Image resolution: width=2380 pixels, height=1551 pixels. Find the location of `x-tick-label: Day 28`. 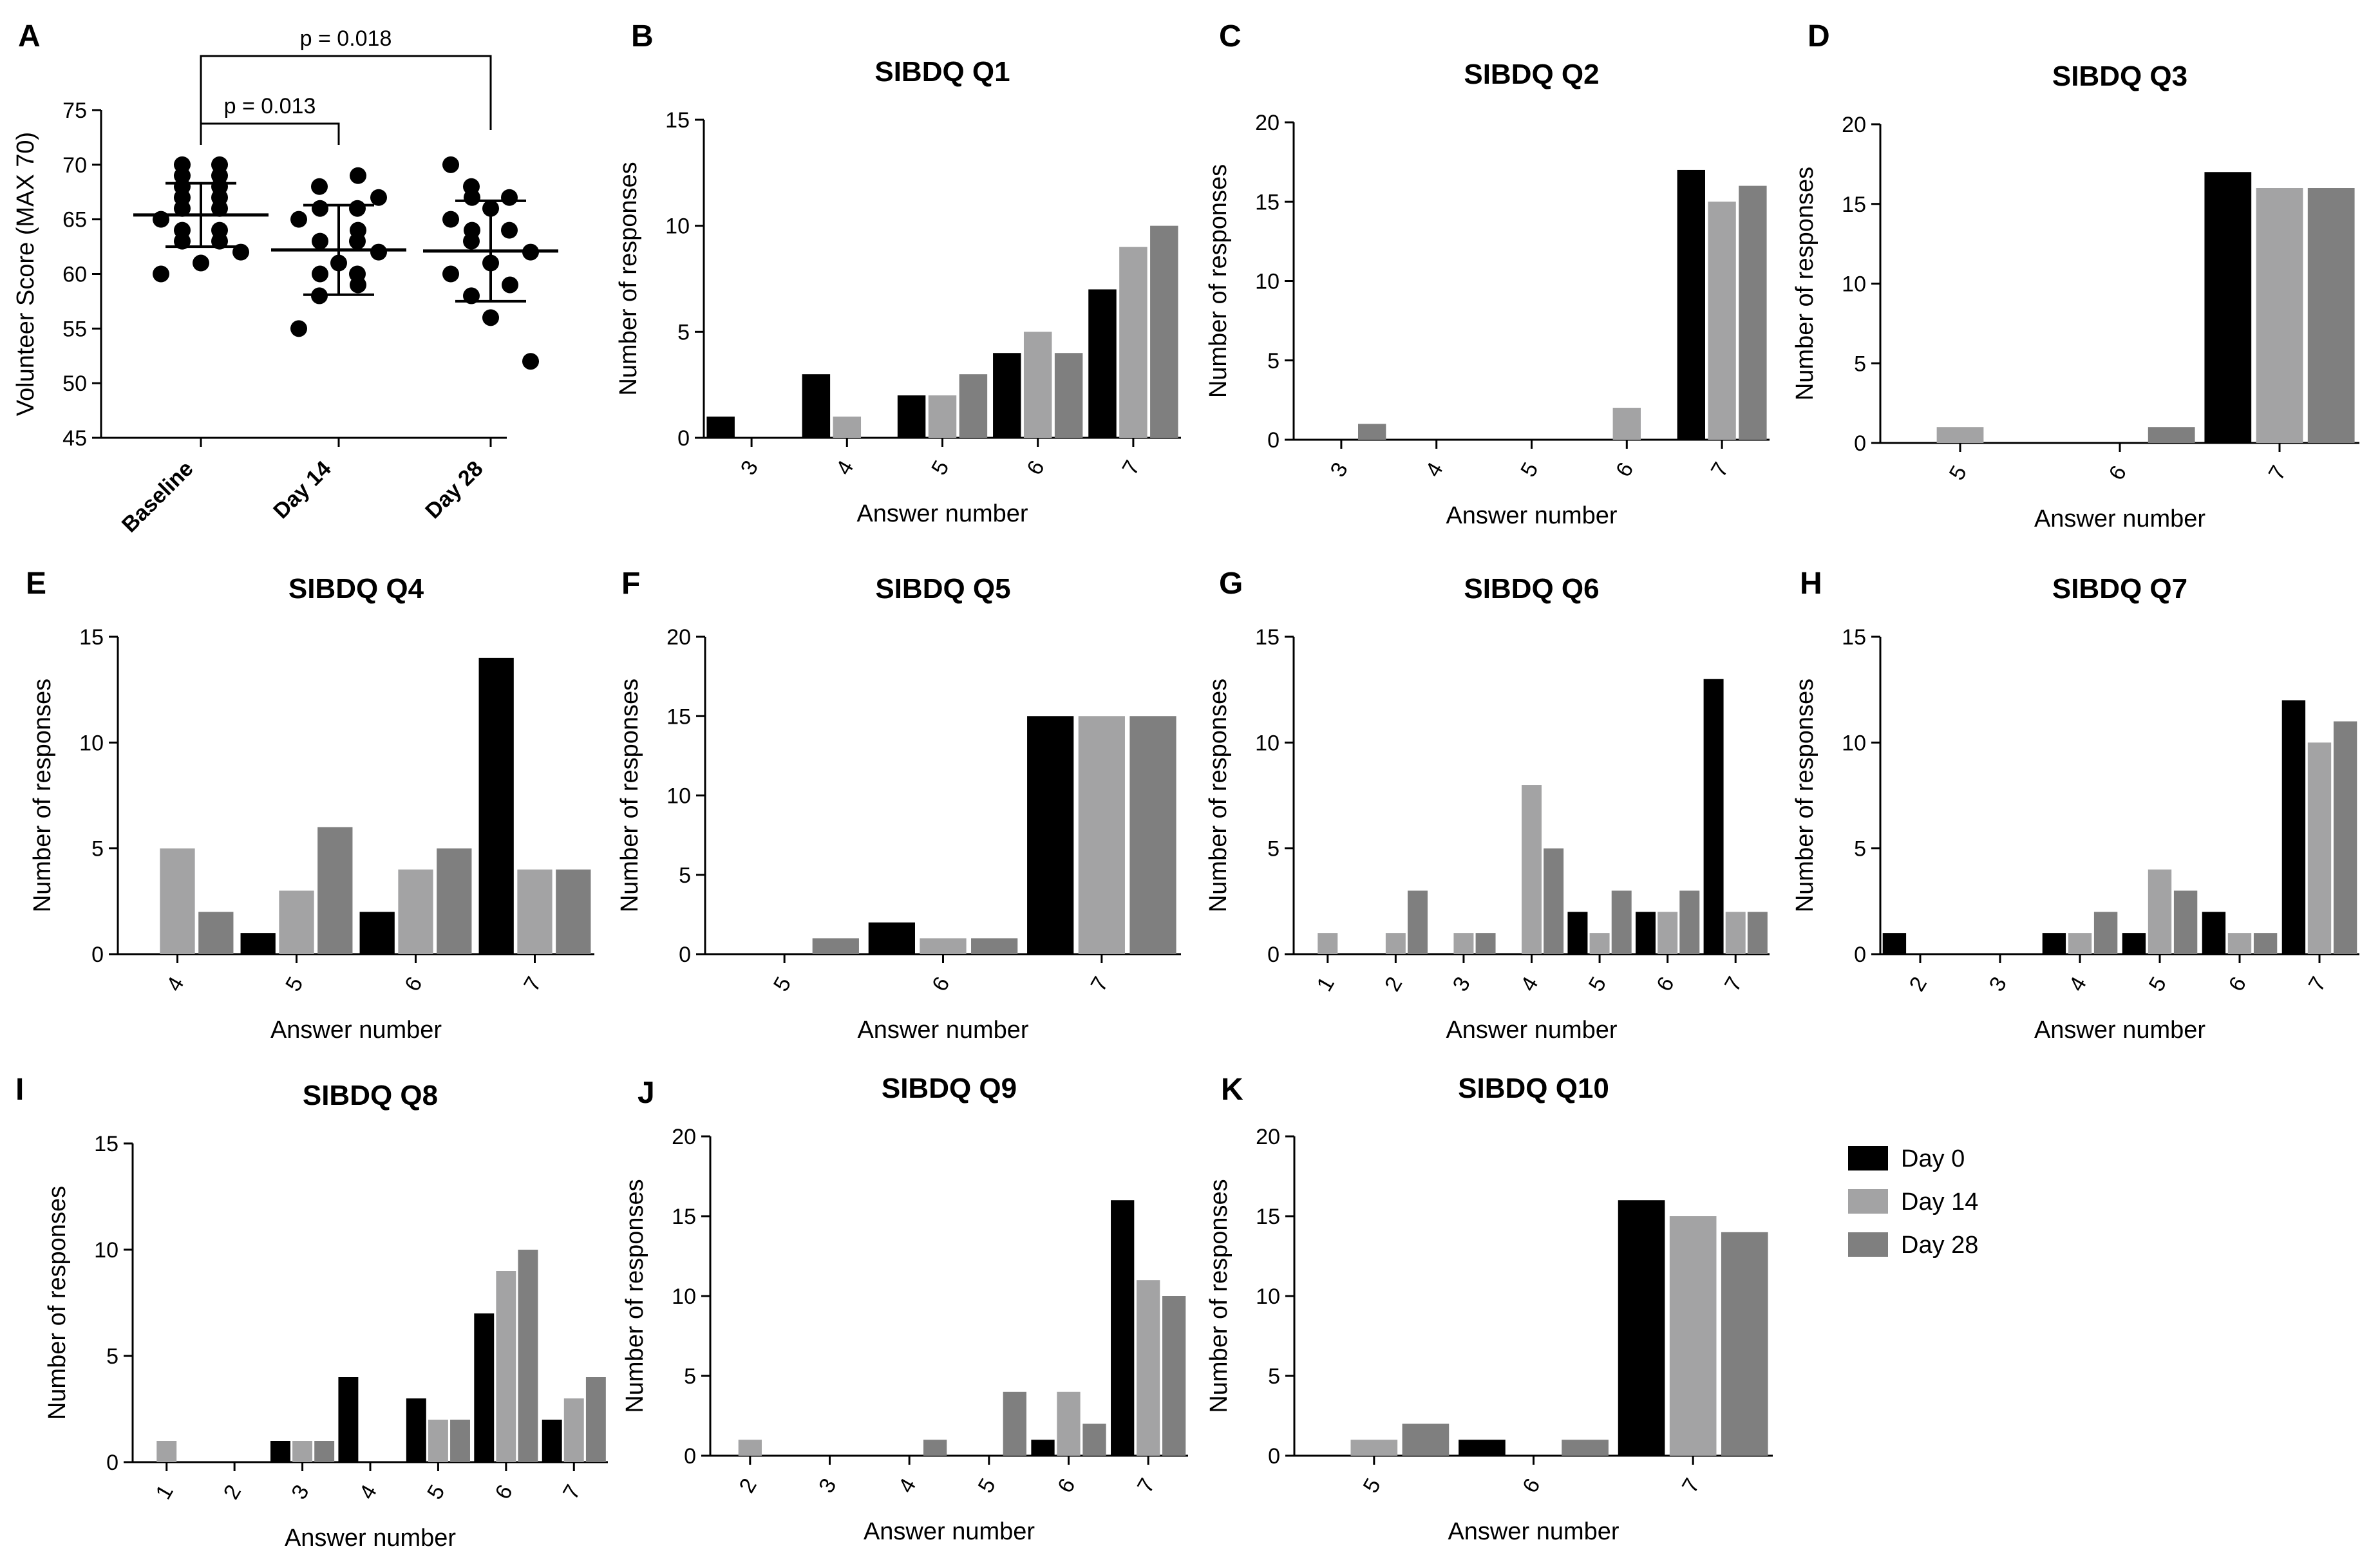

x-tick-label: Day 28 is located at coordinates (453, 489).